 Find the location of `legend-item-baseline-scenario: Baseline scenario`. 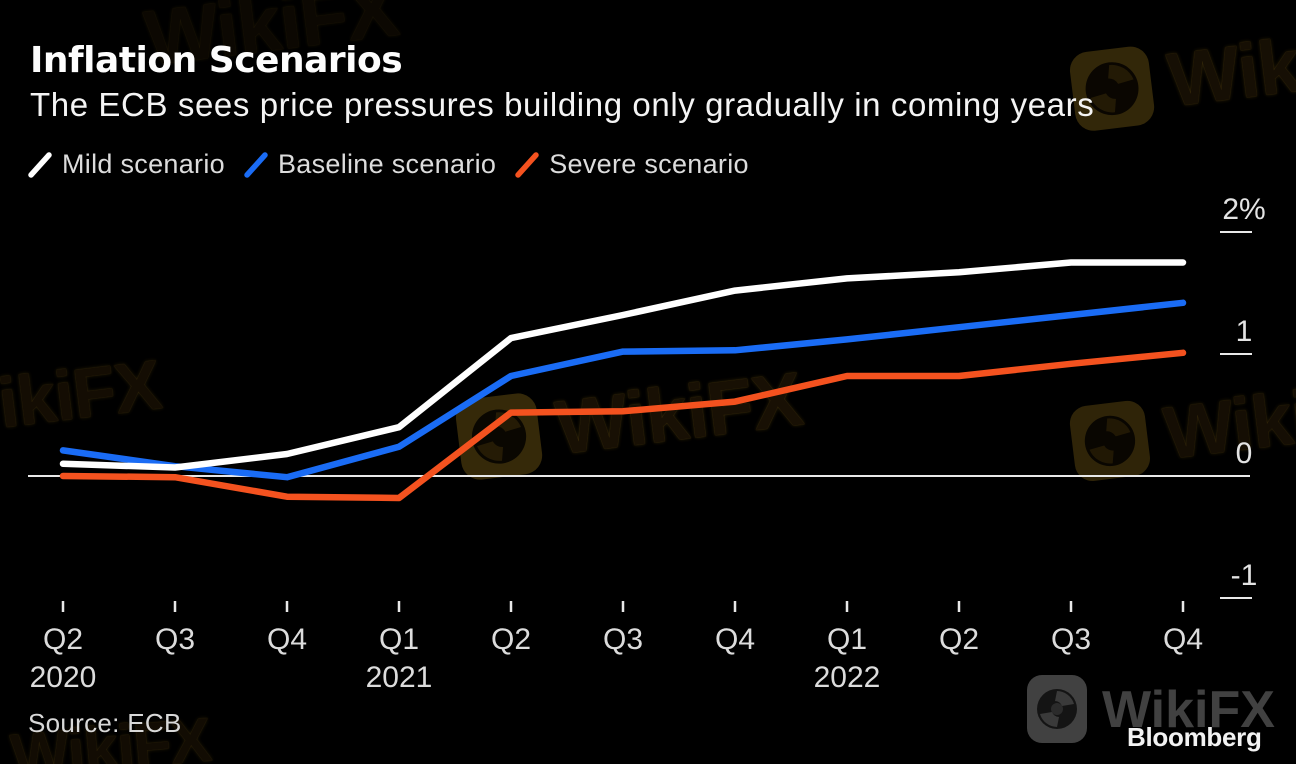

legend-item-baseline-scenario: Baseline scenario is located at coordinates (370, 164).